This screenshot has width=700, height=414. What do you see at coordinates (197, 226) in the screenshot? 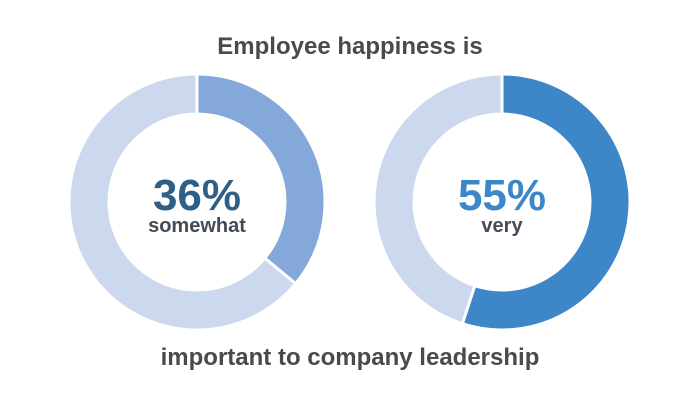
I see `donut-category-label-somewhat: somewhat` at bounding box center [197, 226].